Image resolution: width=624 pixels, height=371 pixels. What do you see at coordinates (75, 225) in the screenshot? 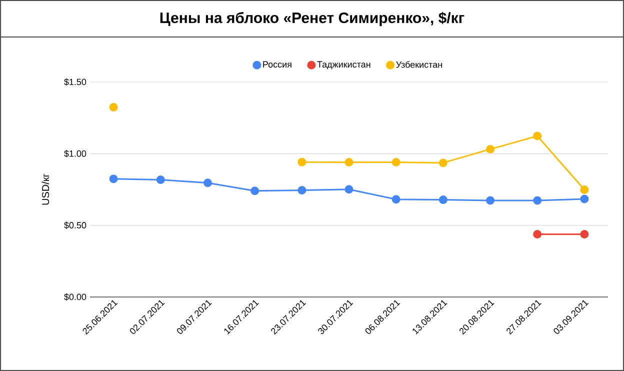
I see `y-tick-label: $0.50` at bounding box center [75, 225].